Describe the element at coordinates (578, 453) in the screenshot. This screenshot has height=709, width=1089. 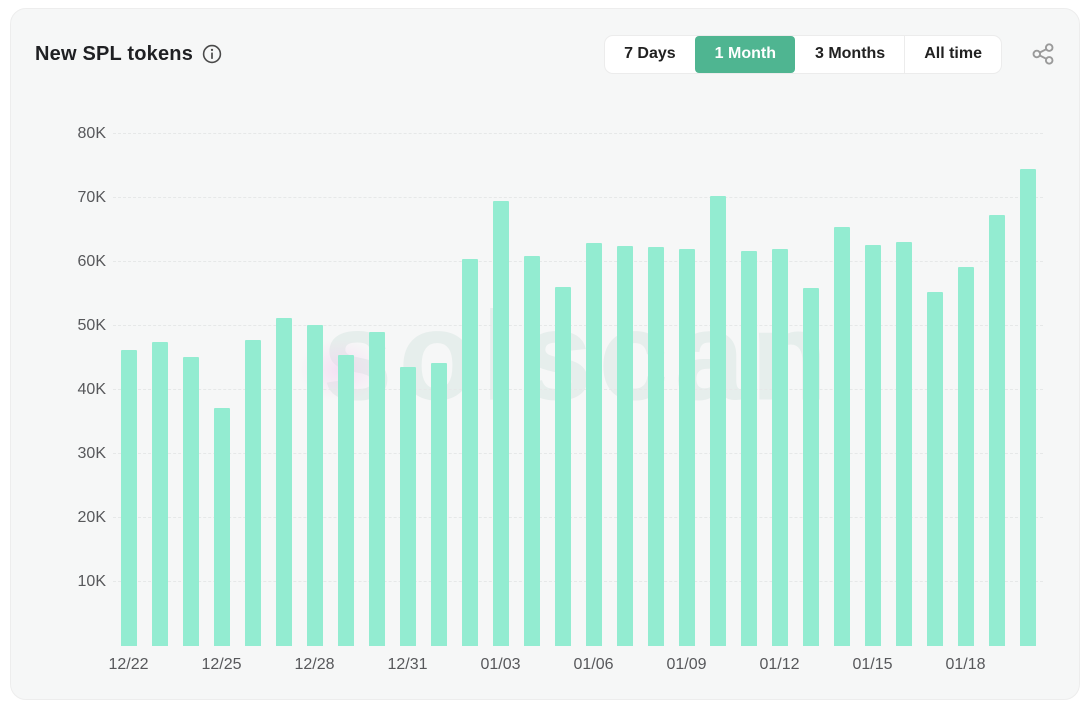
I see `gridline-30K` at that location.